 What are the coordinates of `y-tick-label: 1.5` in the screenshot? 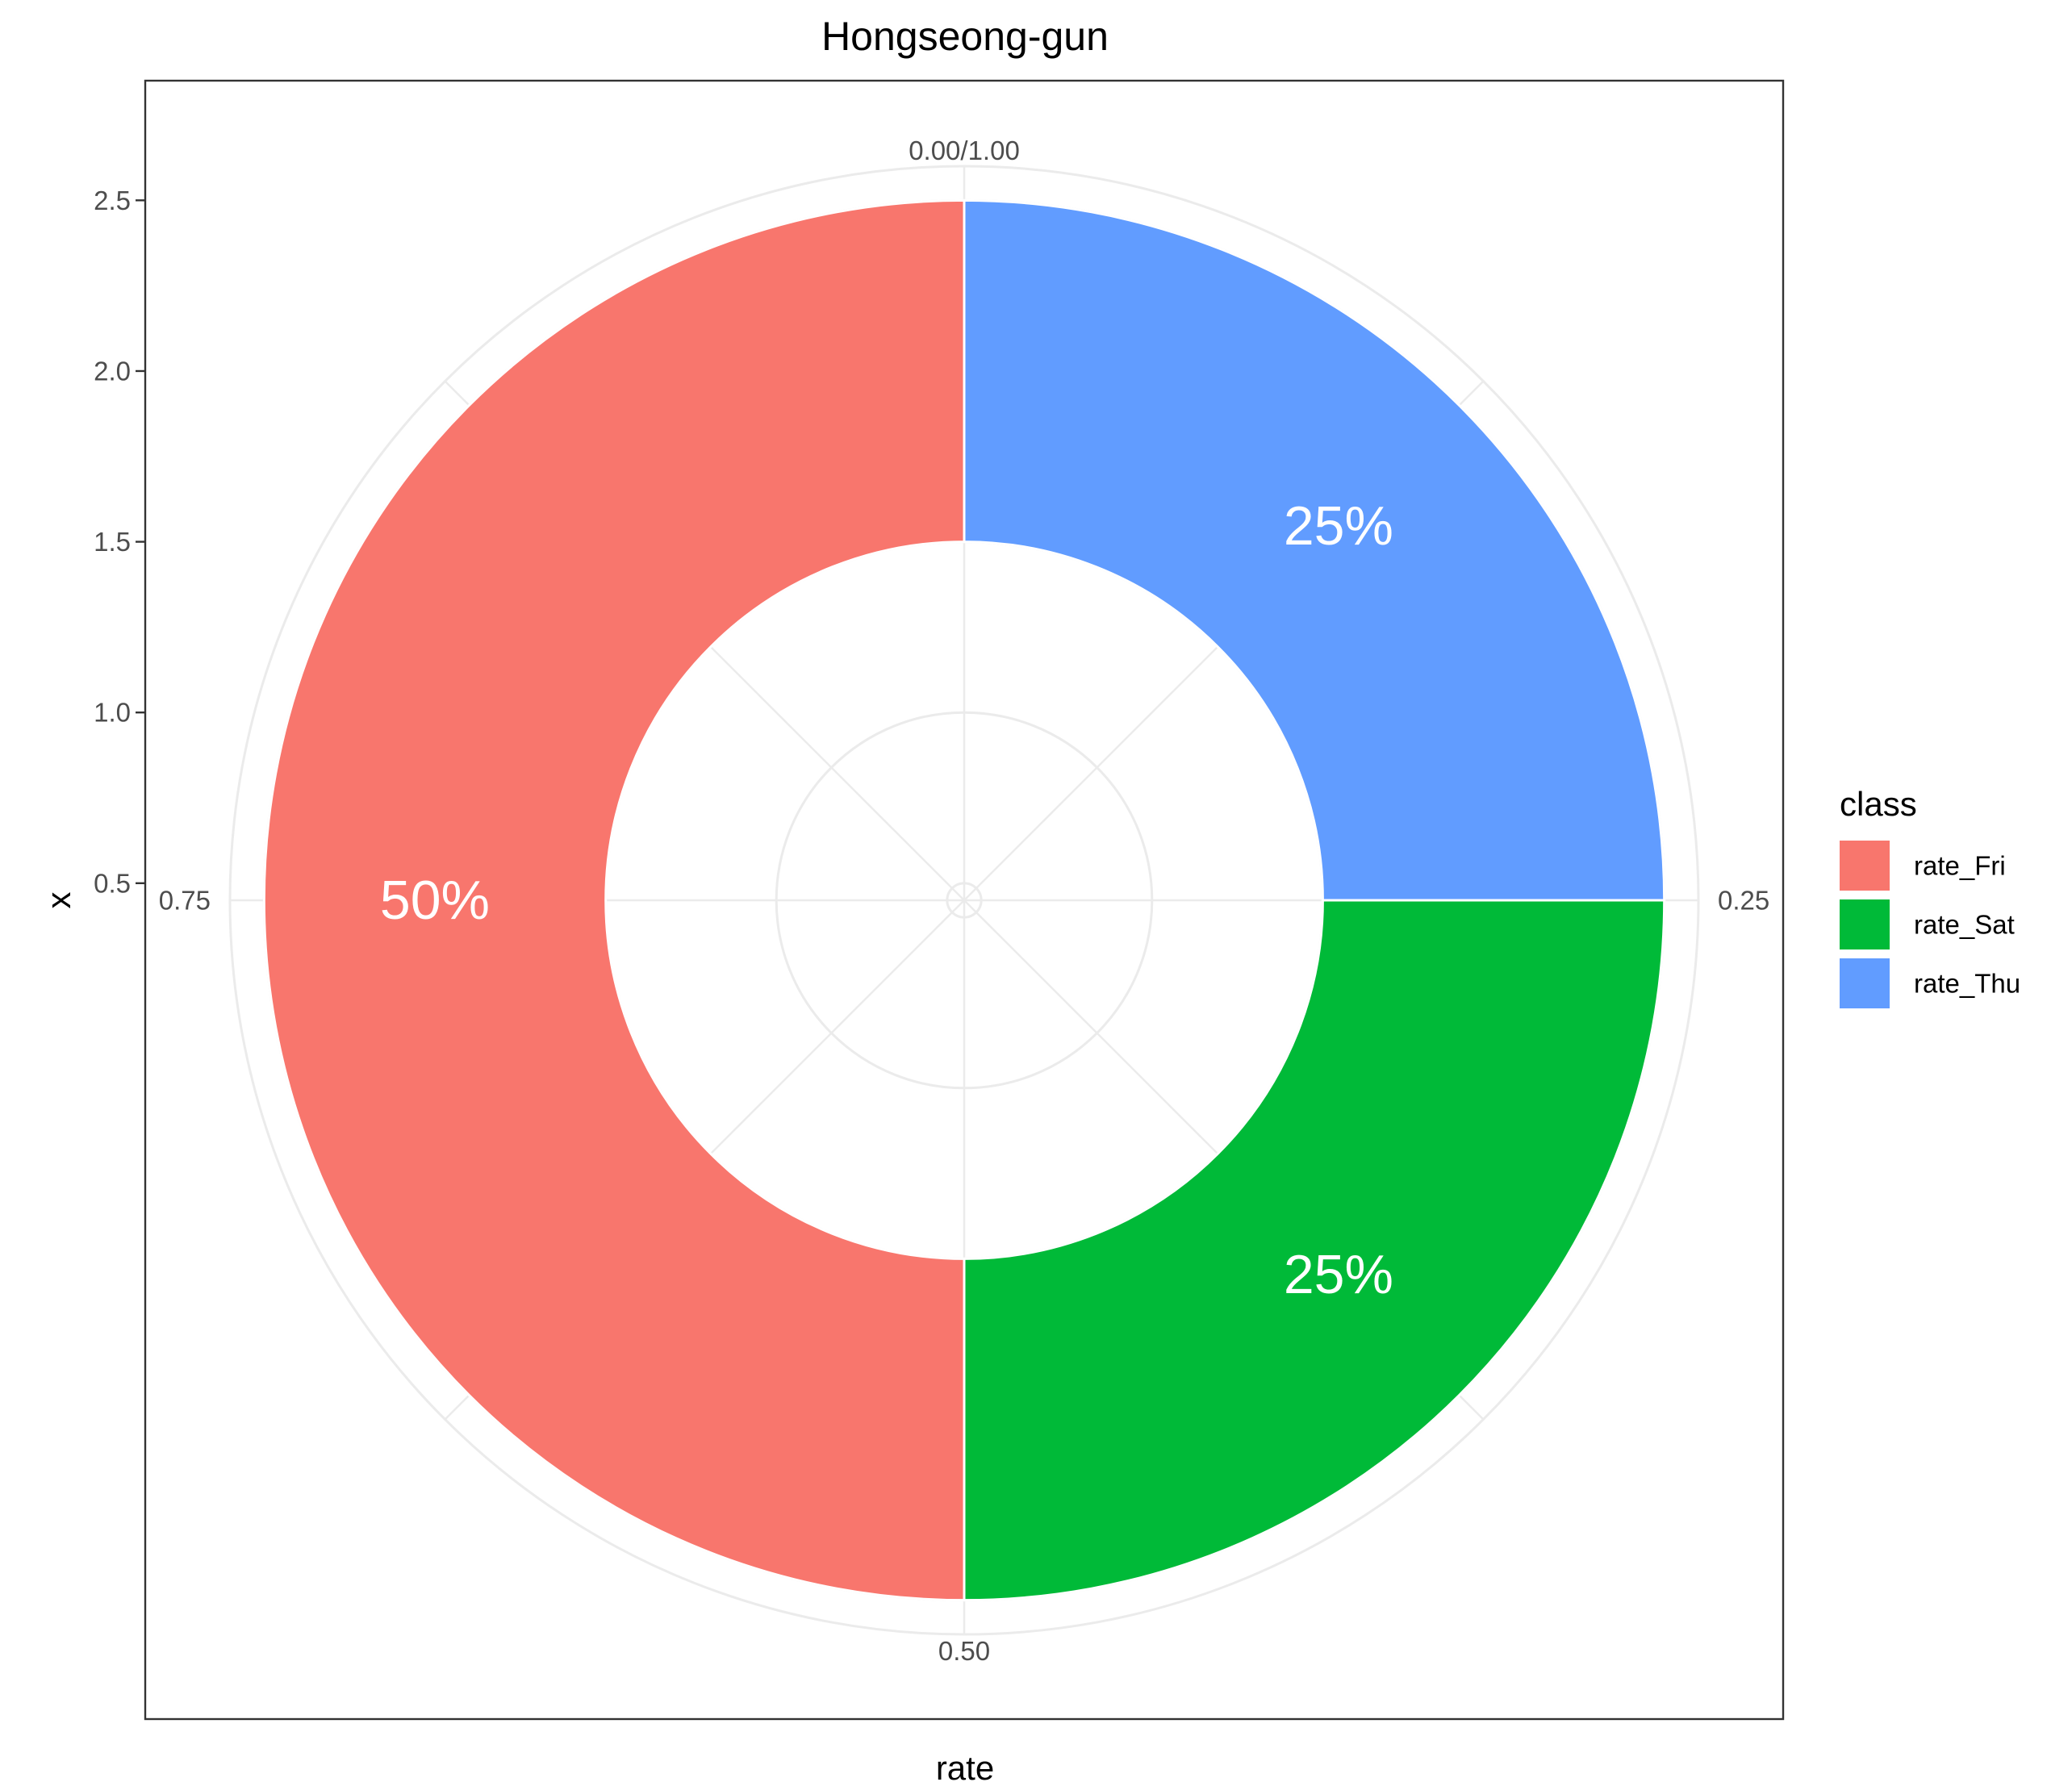 It's located at (112, 542).